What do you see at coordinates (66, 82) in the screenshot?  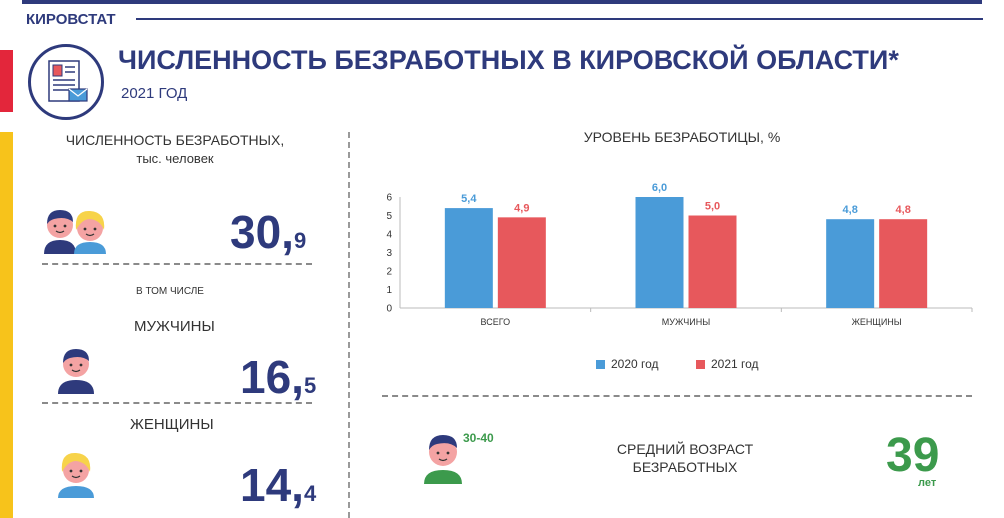 I see `document-icon` at bounding box center [66, 82].